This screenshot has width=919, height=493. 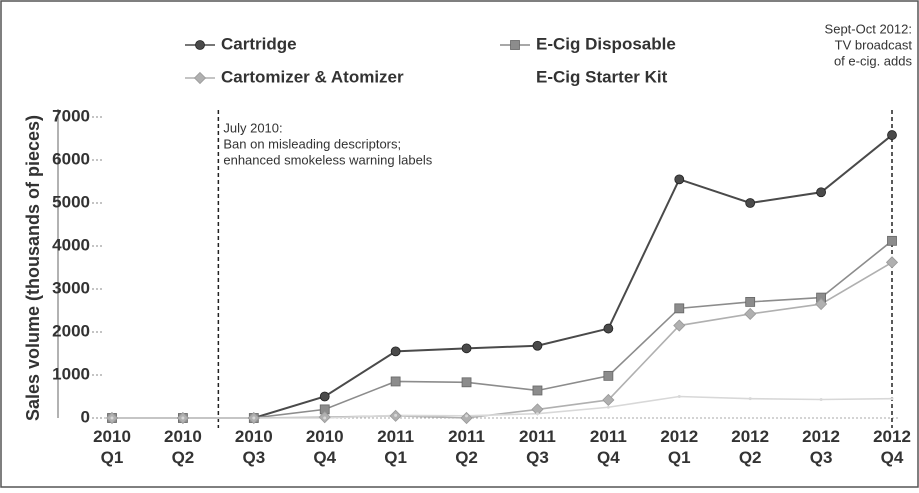 I want to click on x-tick-label: 2011 Q1, so click(x=395, y=447).